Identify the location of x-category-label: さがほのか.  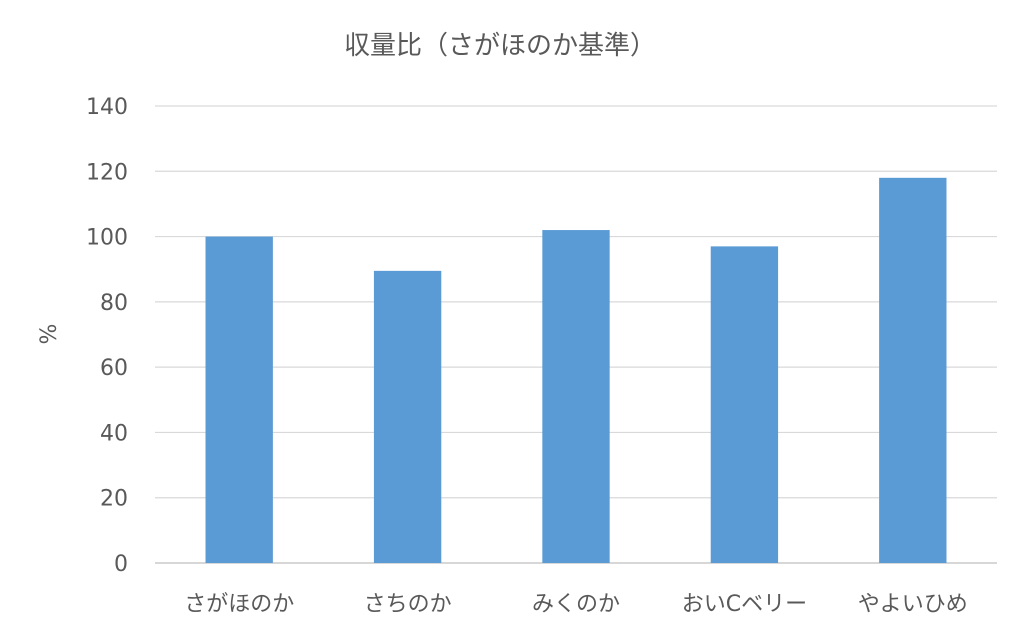
(239, 604).